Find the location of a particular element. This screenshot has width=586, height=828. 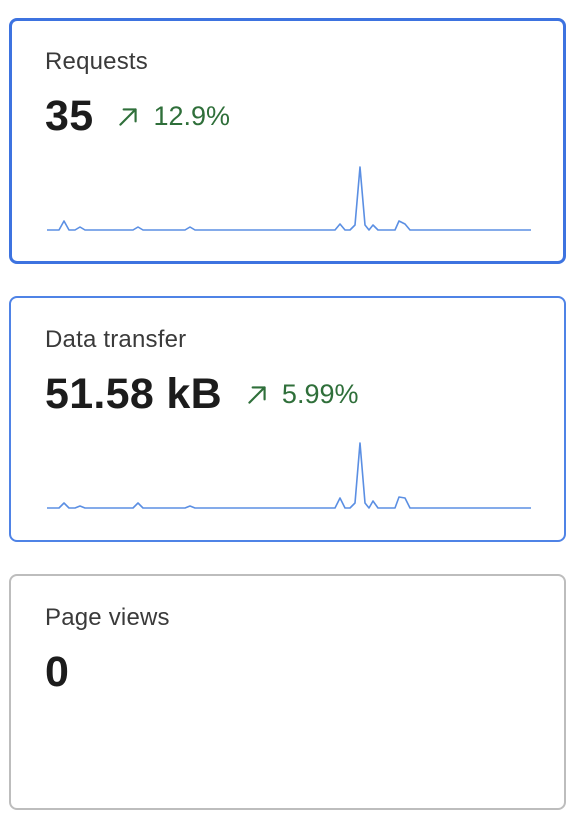

value-row: 35 12.9% is located at coordinates (137, 116).